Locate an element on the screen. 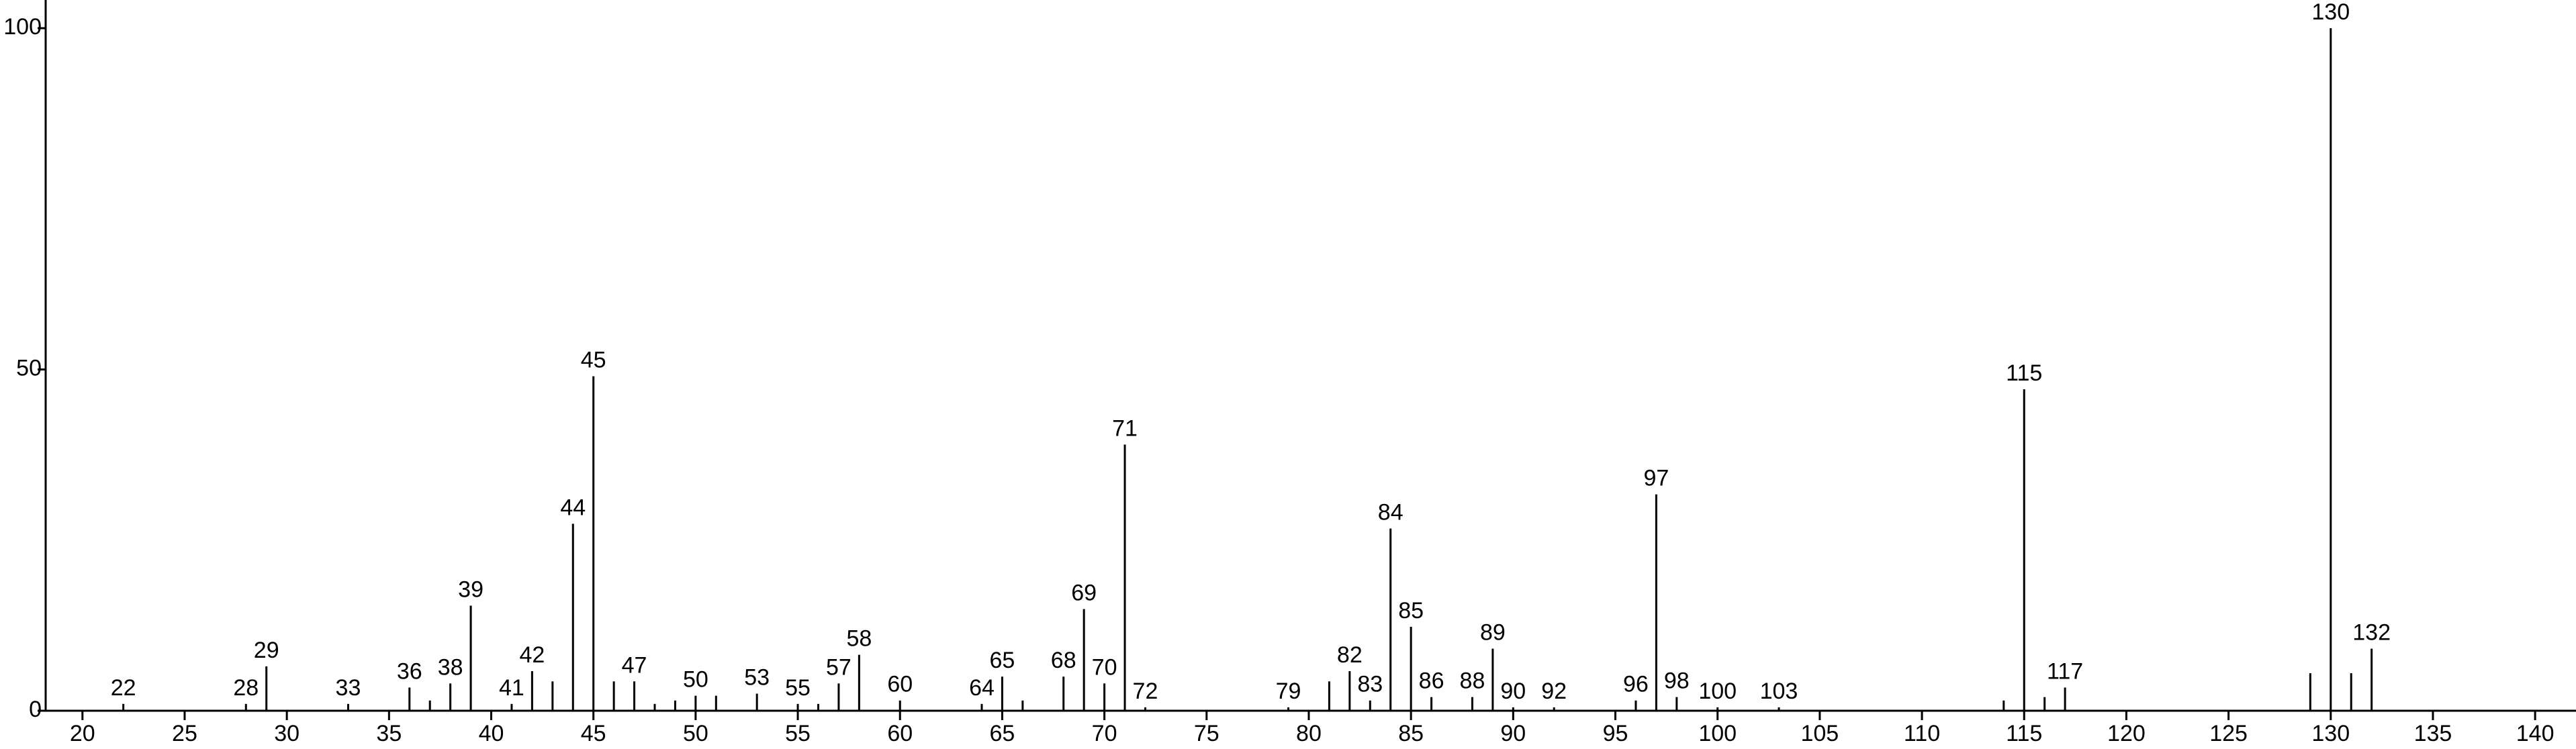 The width and height of the screenshot is (2576, 749). peak-label: 29 is located at coordinates (266, 651).